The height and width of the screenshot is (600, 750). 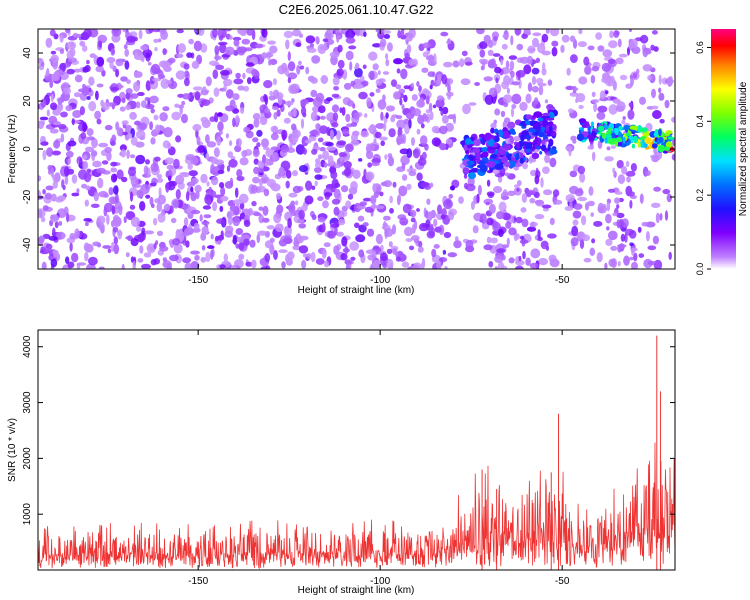 I want to click on y-tick-label: 40, so click(x=27, y=53).